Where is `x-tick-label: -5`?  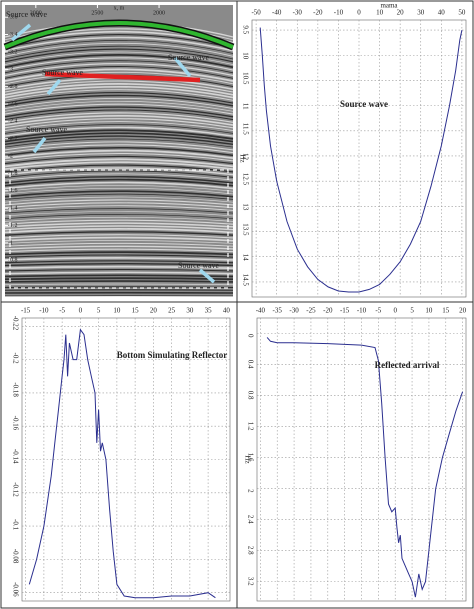
x-tick-label: -5 is located at coordinates (62, 311).